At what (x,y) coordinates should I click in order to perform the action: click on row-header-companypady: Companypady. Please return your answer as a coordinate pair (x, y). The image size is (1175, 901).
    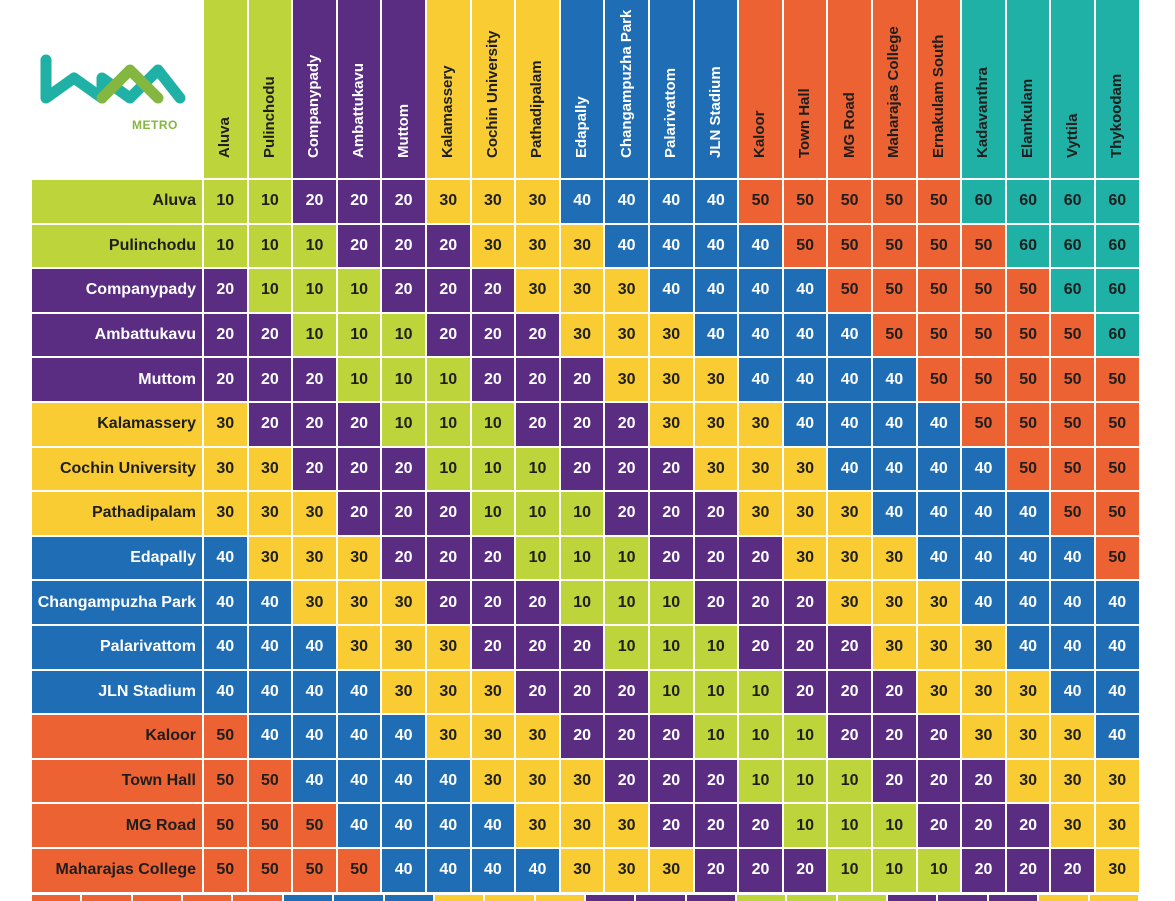
    Looking at the image, I should click on (118, 291).